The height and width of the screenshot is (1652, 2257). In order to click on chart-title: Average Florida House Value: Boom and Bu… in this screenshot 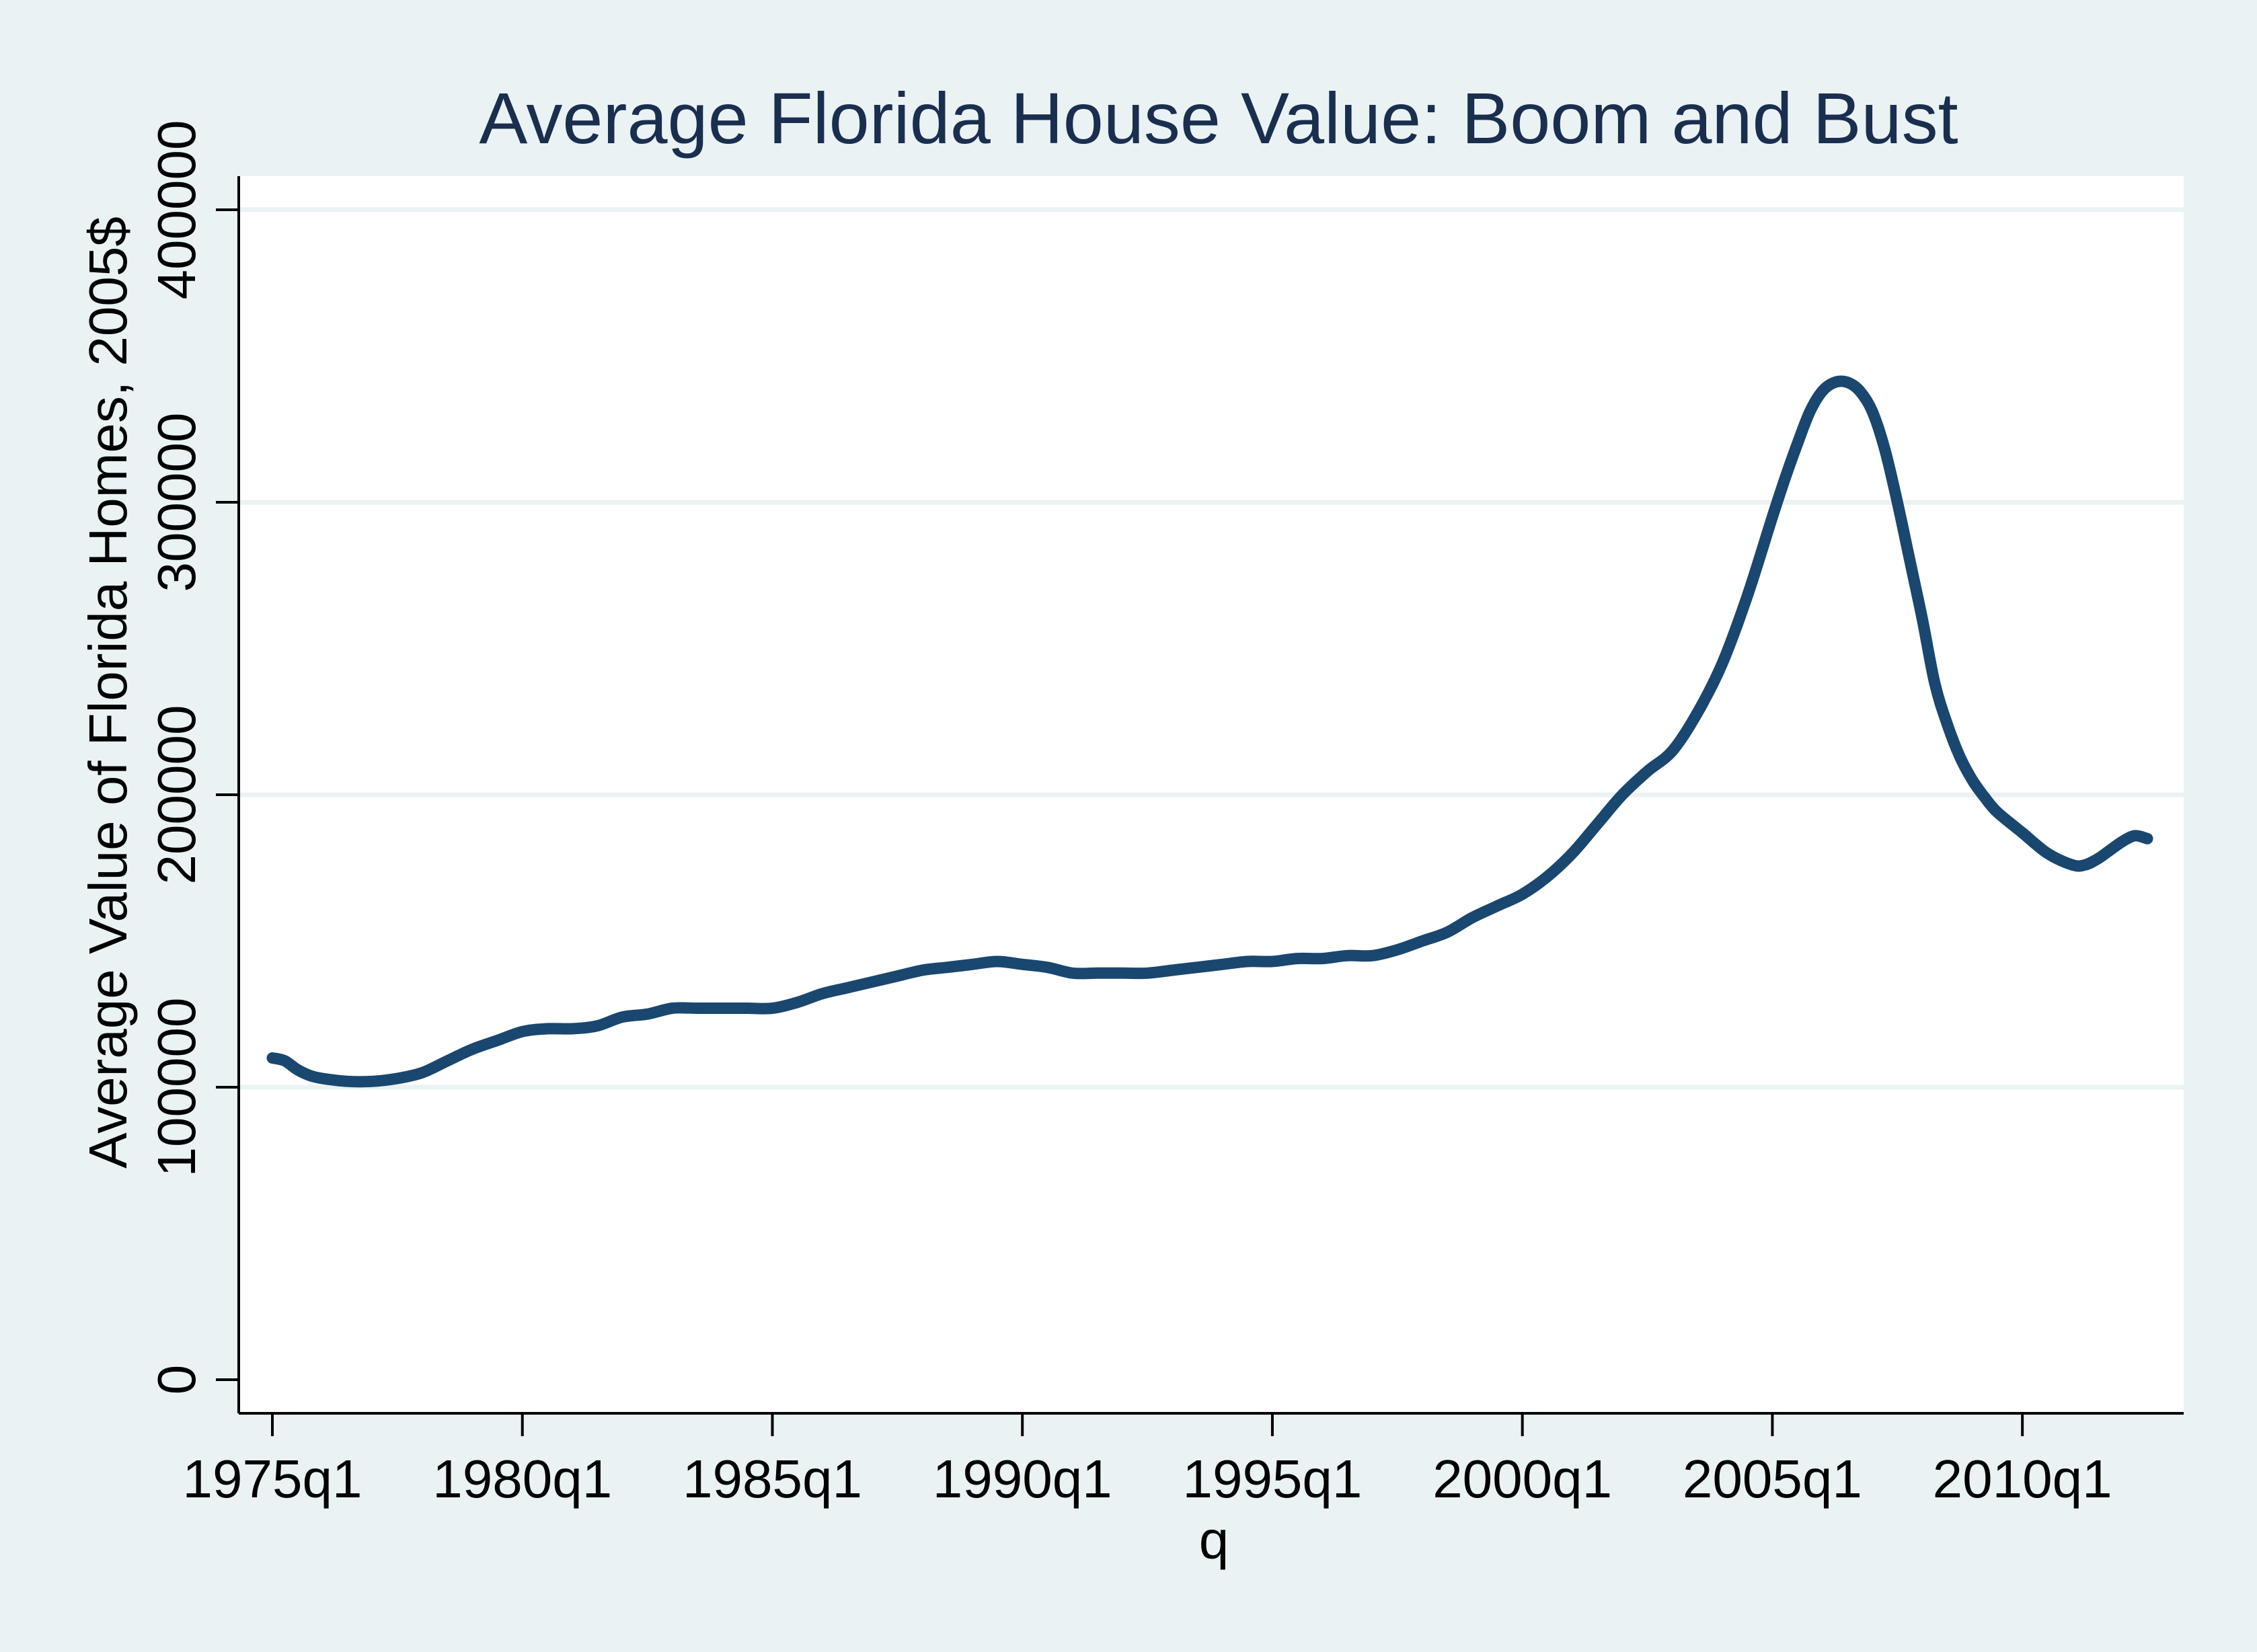, I will do `click(1218, 118)`.